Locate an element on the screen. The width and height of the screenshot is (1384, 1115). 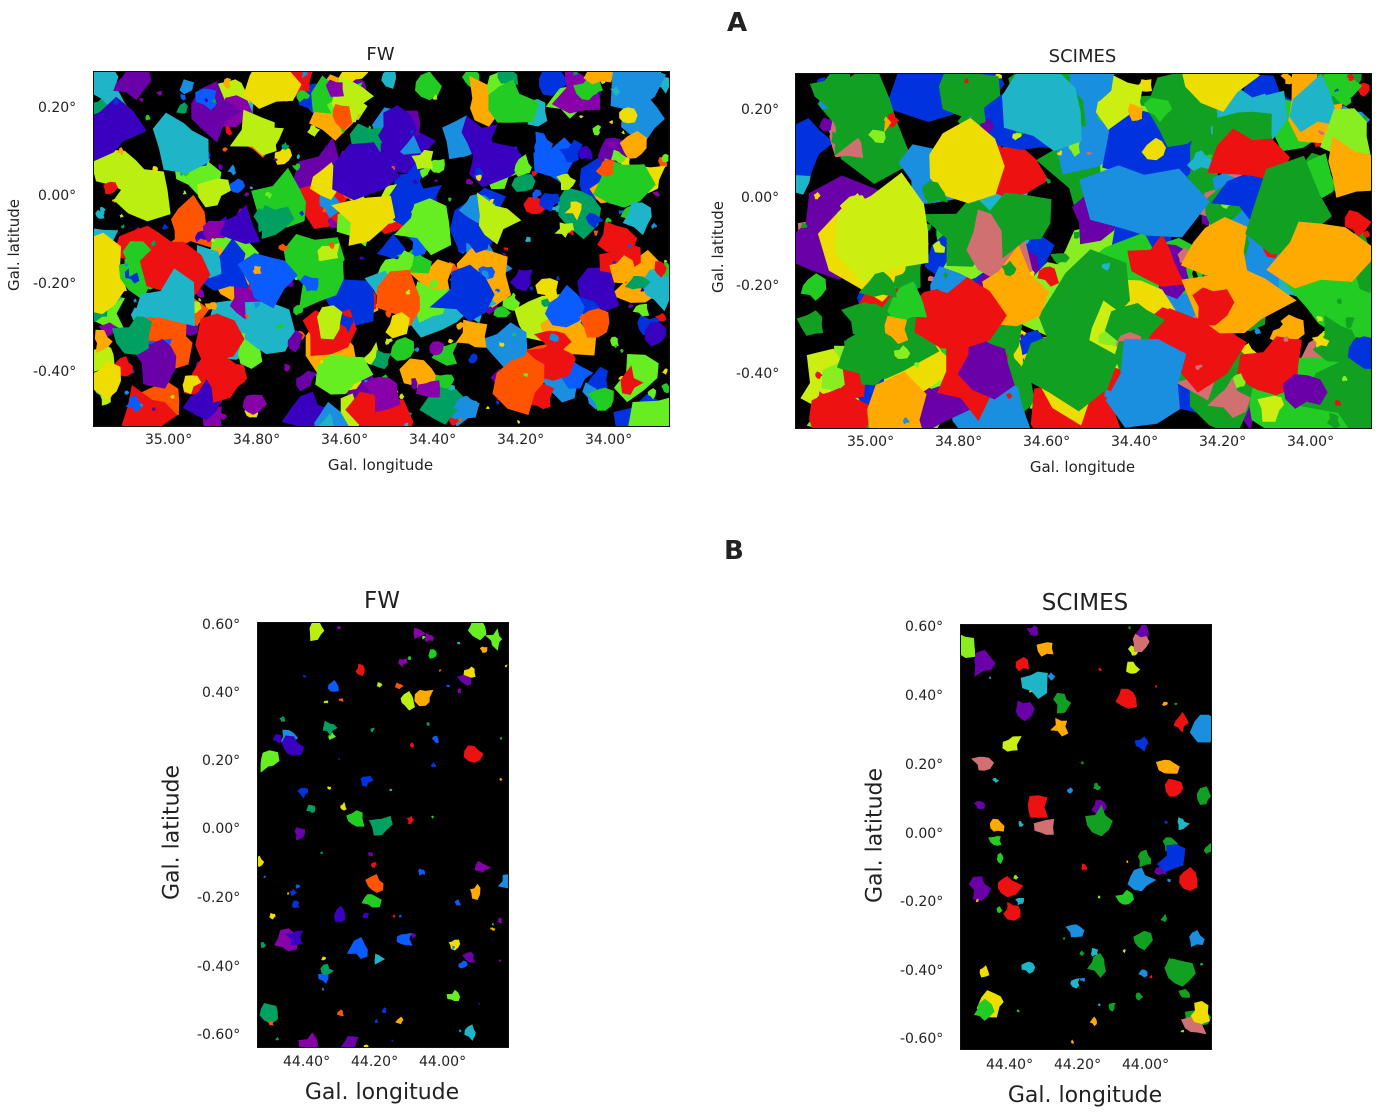
ytick-b-fw-5: -0.40° is located at coordinates (219, 967).